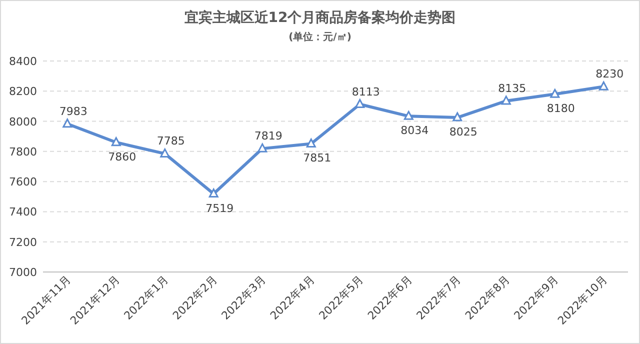 The width and height of the screenshot is (640, 344). Describe the element at coordinates (220, 208) in the screenshot. I see `data-label: 7519` at that location.